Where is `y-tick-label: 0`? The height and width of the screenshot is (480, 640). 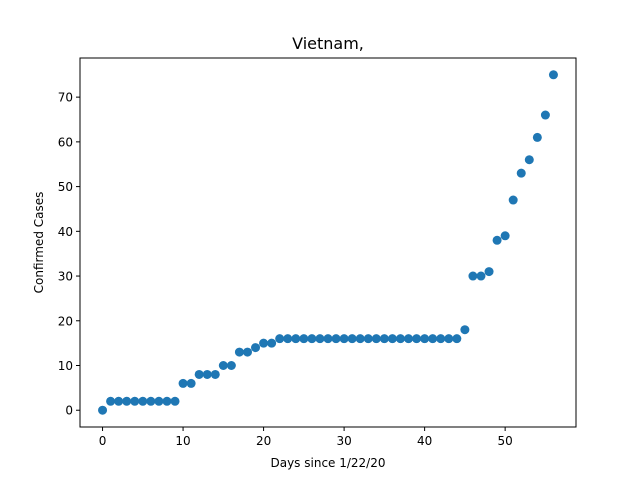
y-tick-label: 0 is located at coordinates (69, 411).